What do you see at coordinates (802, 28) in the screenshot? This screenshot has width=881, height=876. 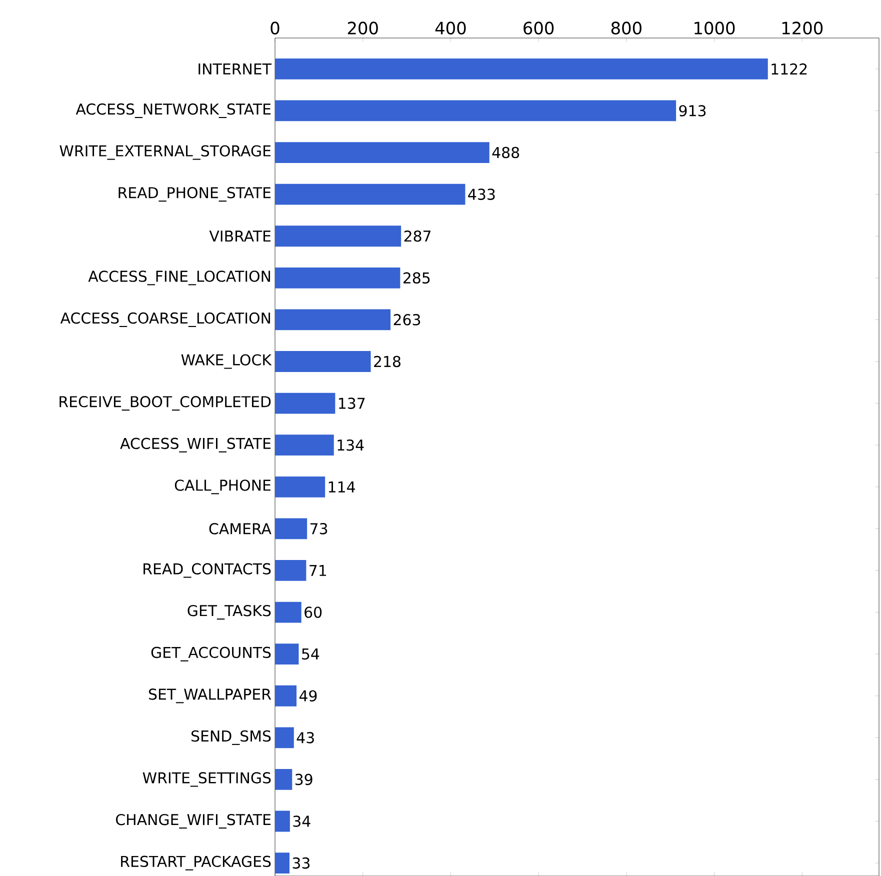 I see `x-tick-label: 1200` at bounding box center [802, 28].